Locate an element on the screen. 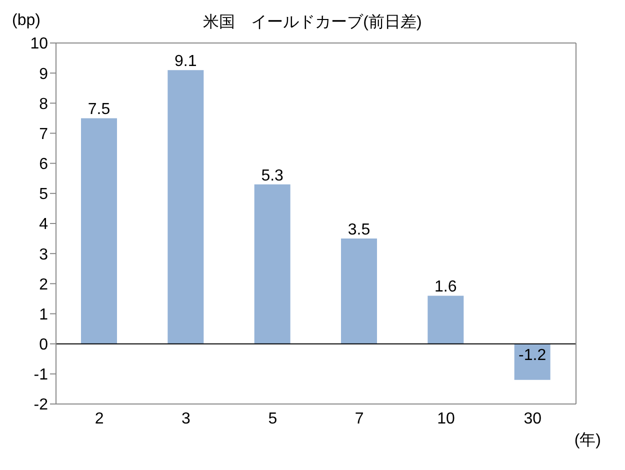  y-tick-label: -2 is located at coordinates (41, 405).